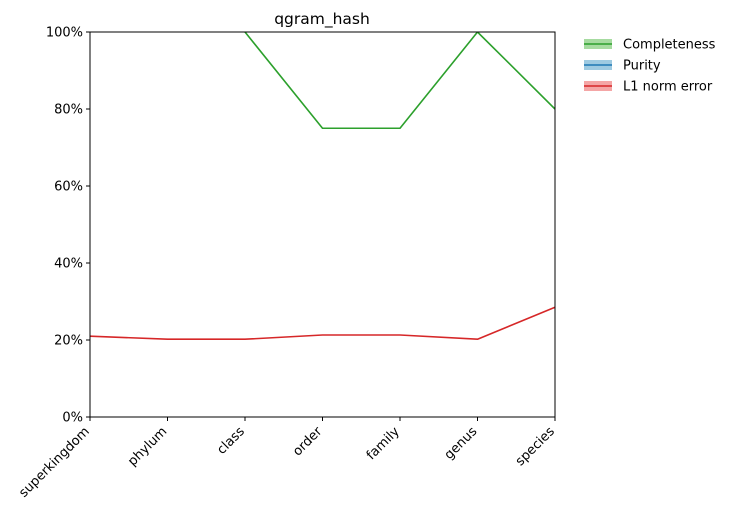 This screenshot has width=737, height=517. What do you see at coordinates (68, 226) in the screenshot?
I see `y-axis: 0% 20% 40% 60% 80% 100%` at bounding box center [68, 226].